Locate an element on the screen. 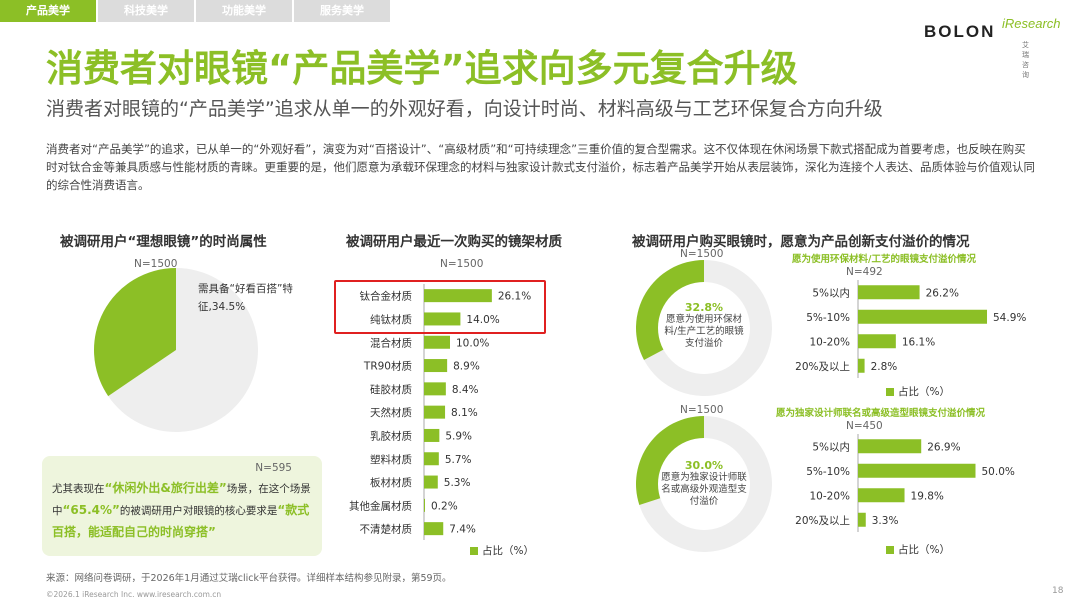 The image size is (1080, 608). tab-product-aesthetics: 产品美学 is located at coordinates (48, 11).